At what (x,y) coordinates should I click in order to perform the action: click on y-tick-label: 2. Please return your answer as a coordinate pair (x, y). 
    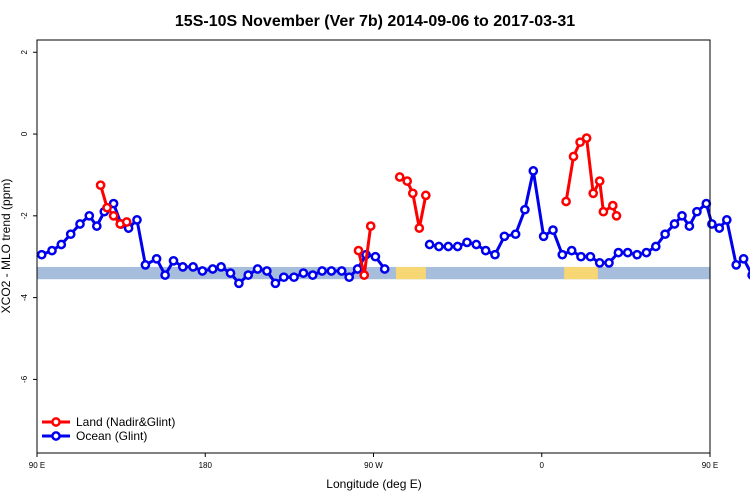
    Looking at the image, I should click on (24, 51).